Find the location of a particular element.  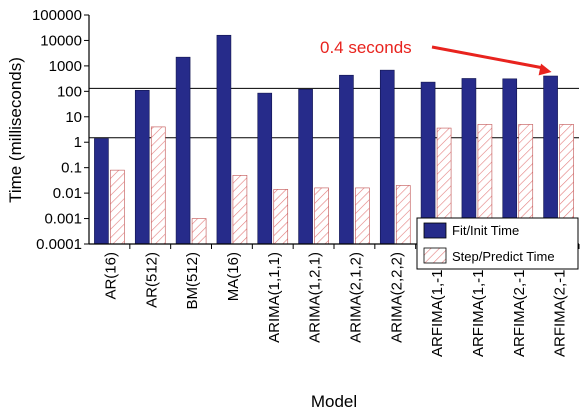

x-tick-label-arima-1-2-1: ARIMA(1,2,1) is located at coordinates (315, 297).